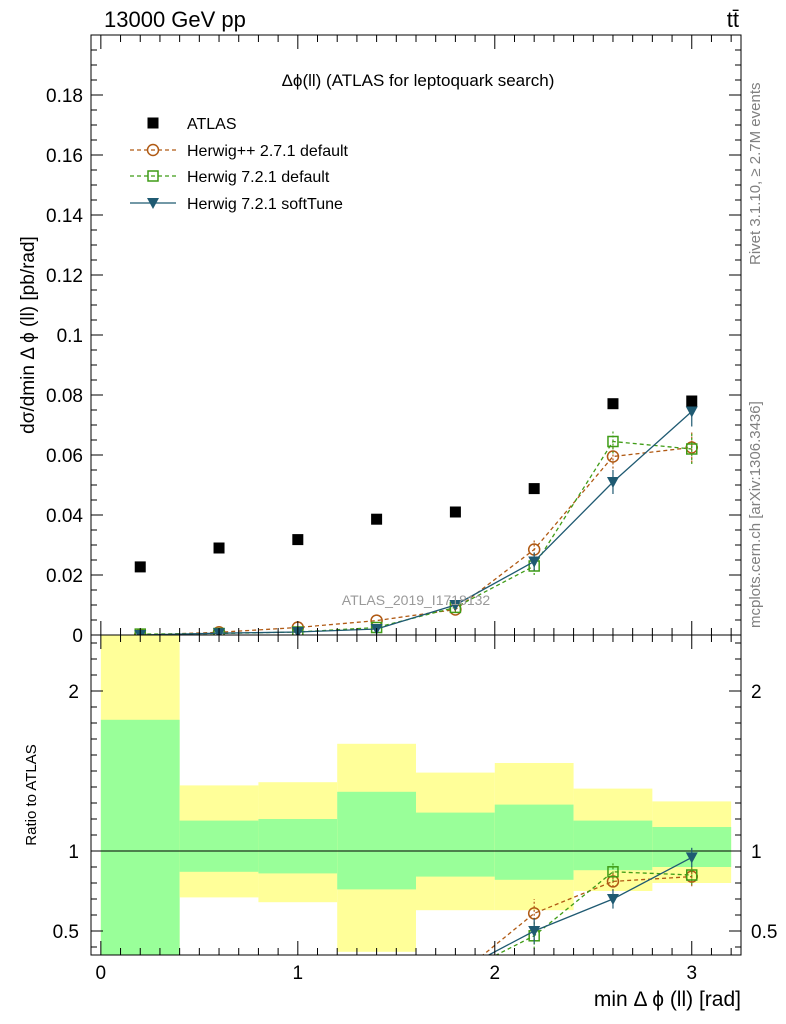  Describe the element at coordinates (64, 396) in the screenshot. I see `y-tick-label: 0.08` at that location.